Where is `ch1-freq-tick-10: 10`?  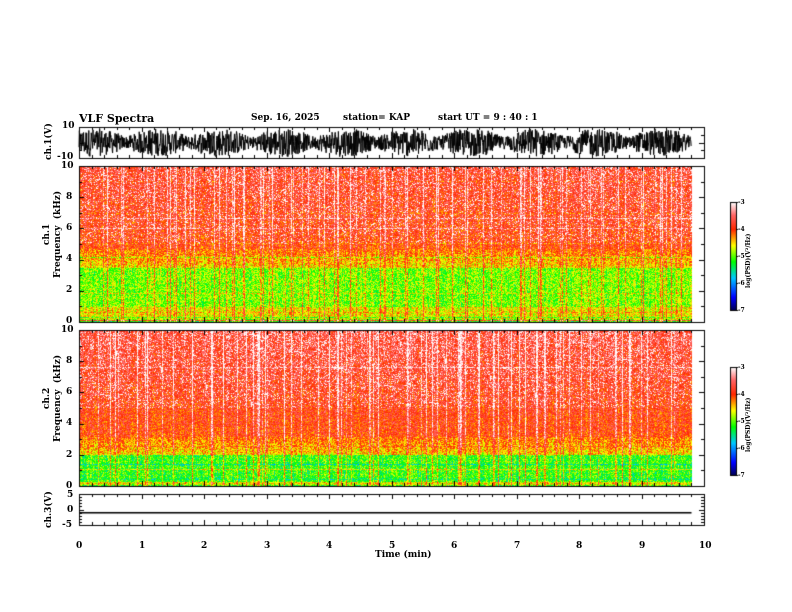 ch1-freq-tick-10: 10 is located at coordinates (67, 166).